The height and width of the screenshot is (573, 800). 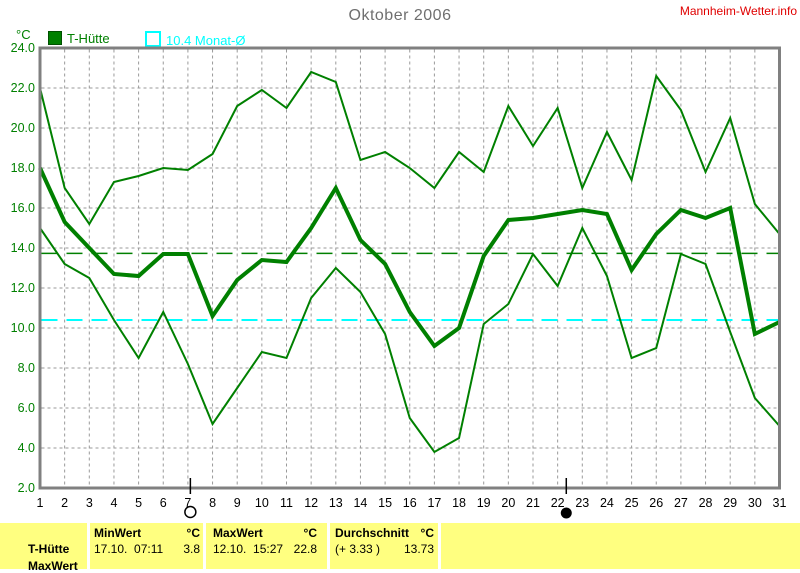 I want to click on x-tick-label: 29, so click(x=730, y=503).